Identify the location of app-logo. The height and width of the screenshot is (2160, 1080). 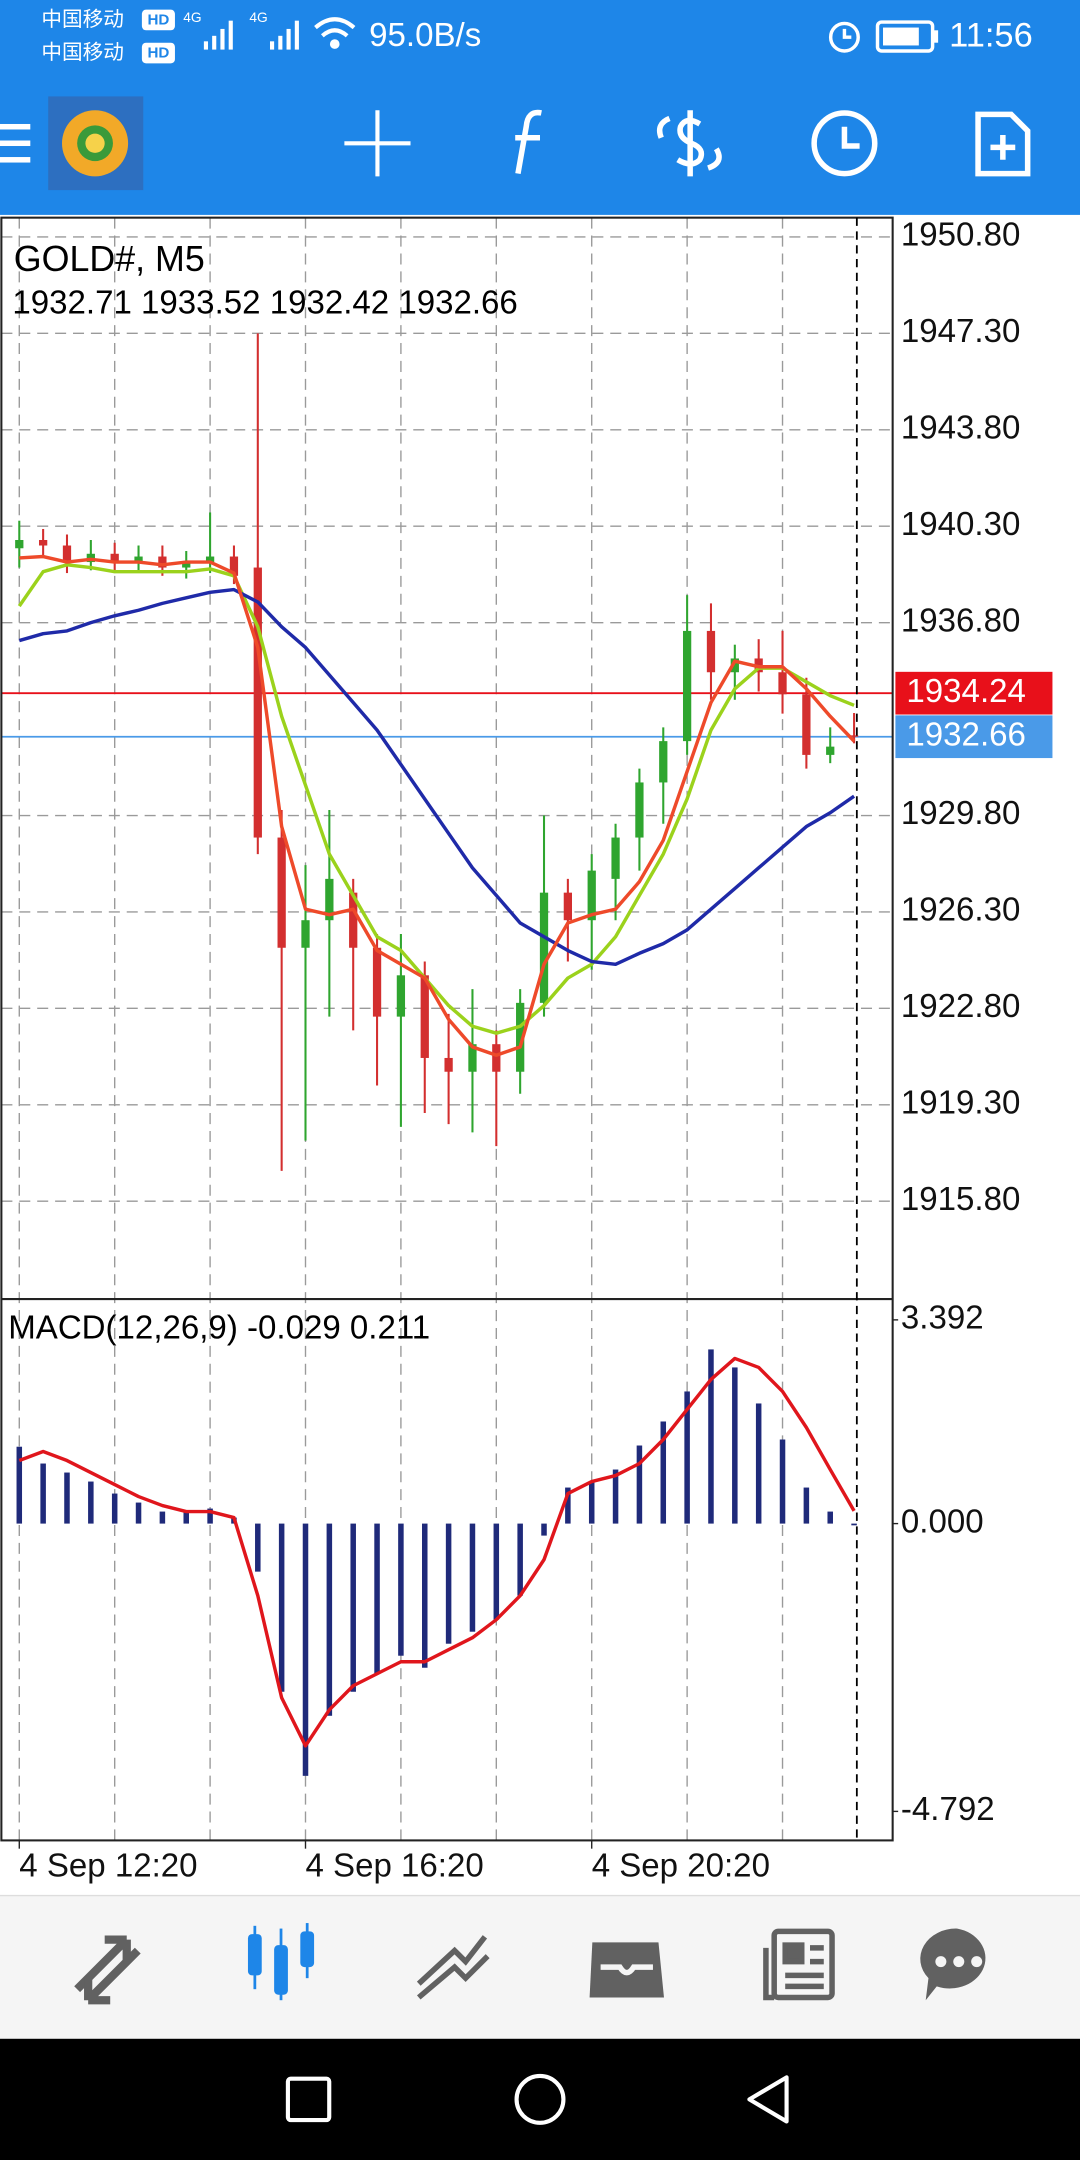
(96, 143).